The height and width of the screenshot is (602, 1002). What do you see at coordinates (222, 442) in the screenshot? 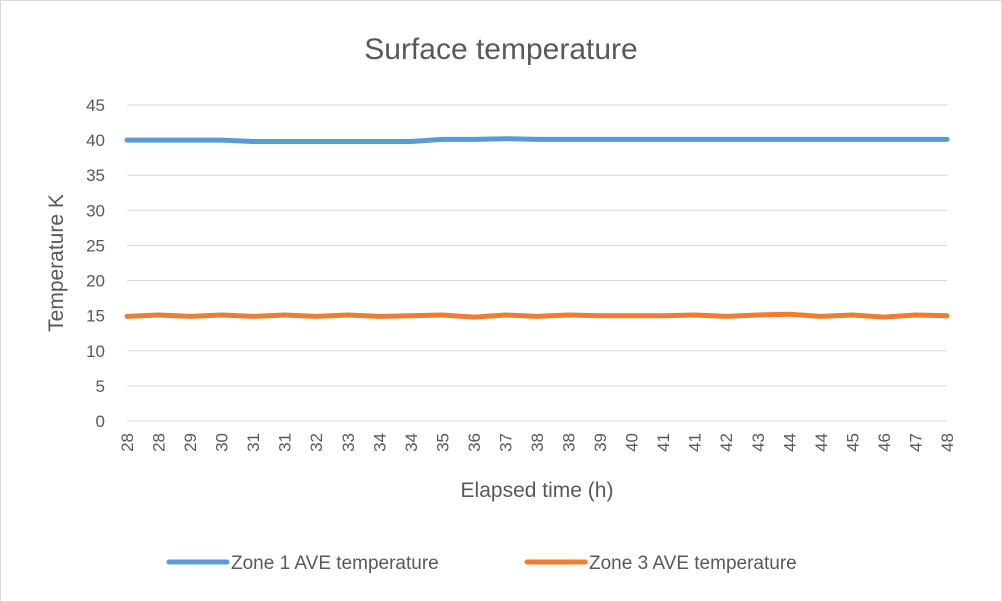
I see `x-tick-label: 30` at bounding box center [222, 442].